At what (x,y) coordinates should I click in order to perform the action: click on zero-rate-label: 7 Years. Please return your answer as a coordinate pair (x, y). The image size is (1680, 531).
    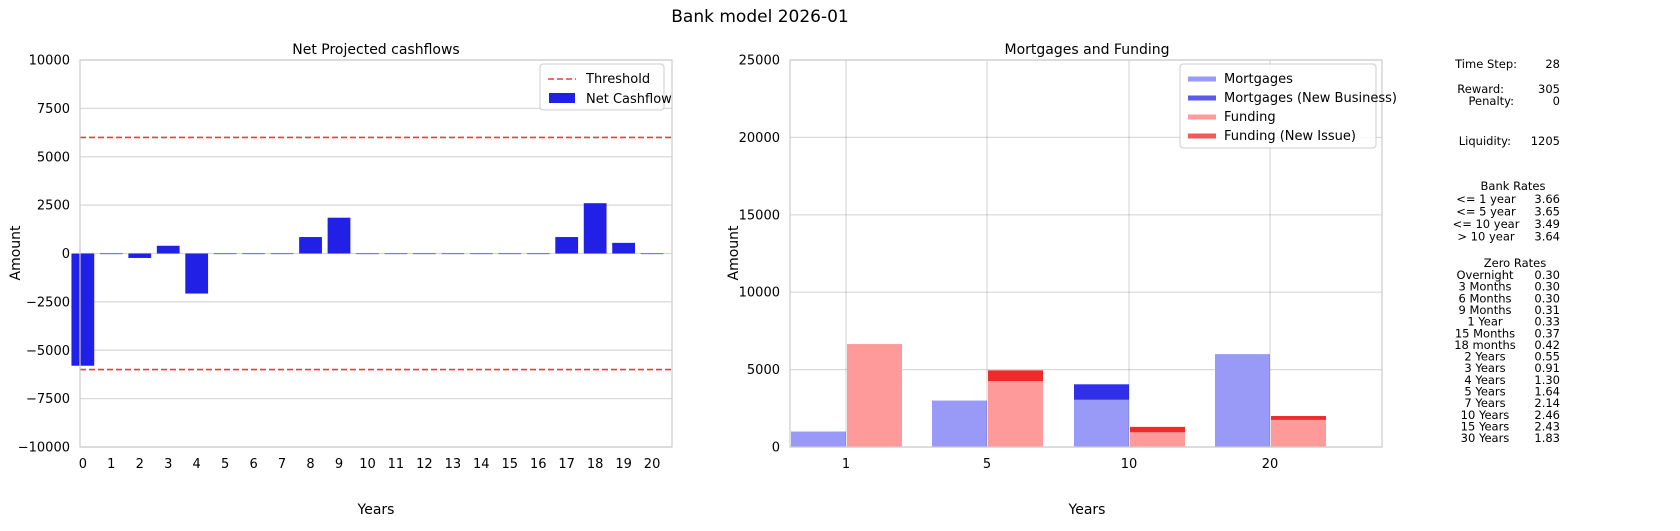
    Looking at the image, I should click on (1484, 403).